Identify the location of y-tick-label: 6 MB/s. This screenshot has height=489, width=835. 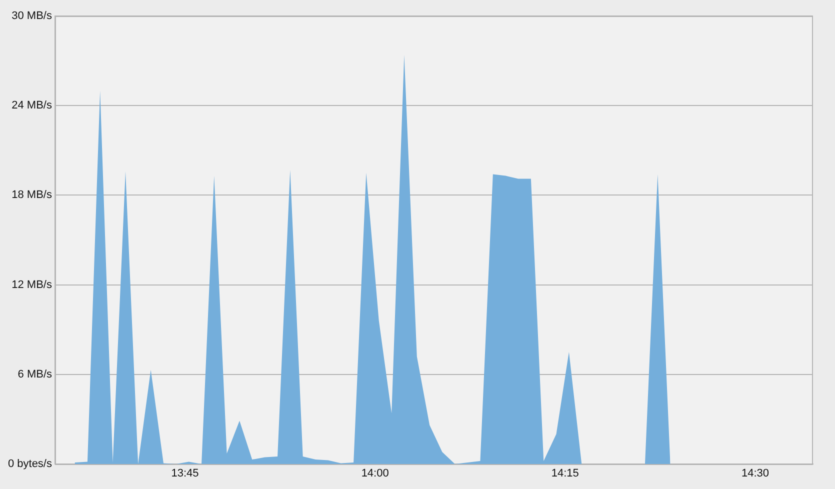
(35, 374).